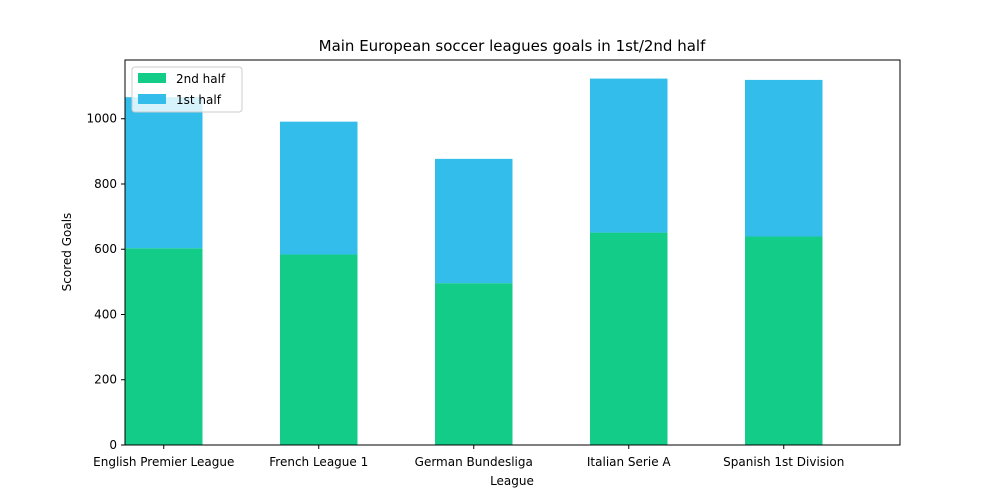 Image resolution: width=1000 pixels, height=500 pixels. What do you see at coordinates (199, 100) in the screenshot?
I see `legend-label: 1st half` at bounding box center [199, 100].